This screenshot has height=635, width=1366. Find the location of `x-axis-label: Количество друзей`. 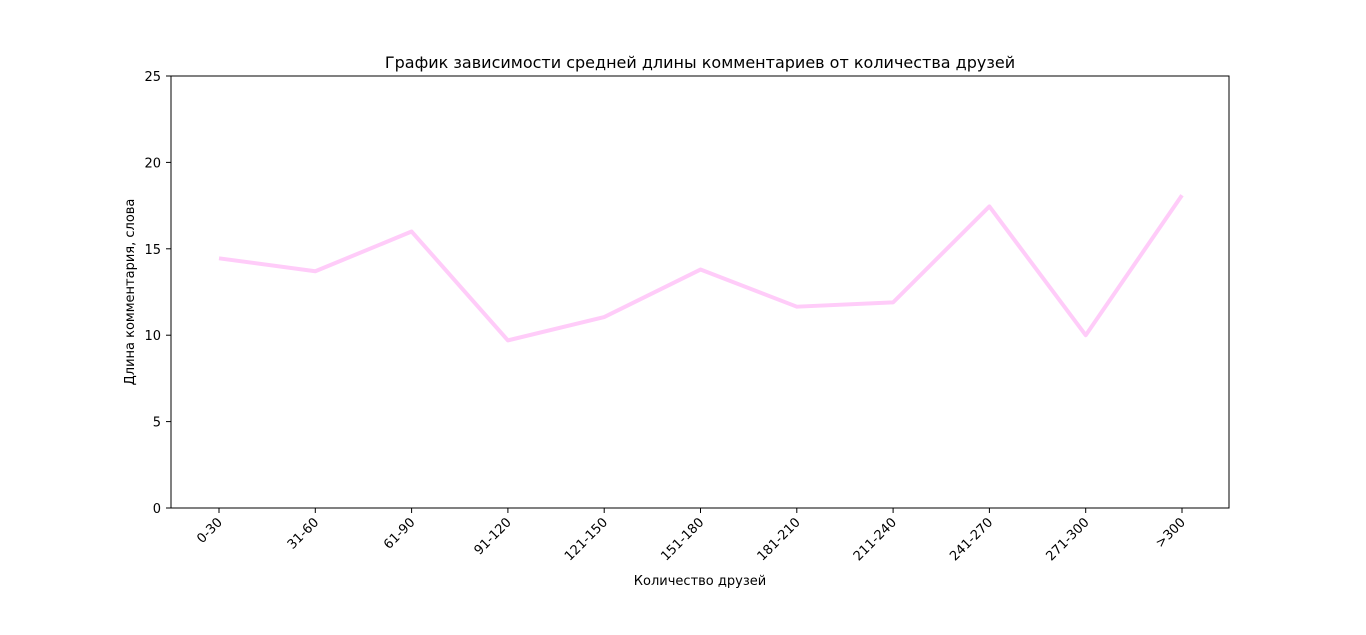

x-axis-label: Количество друзей is located at coordinates (700, 581).